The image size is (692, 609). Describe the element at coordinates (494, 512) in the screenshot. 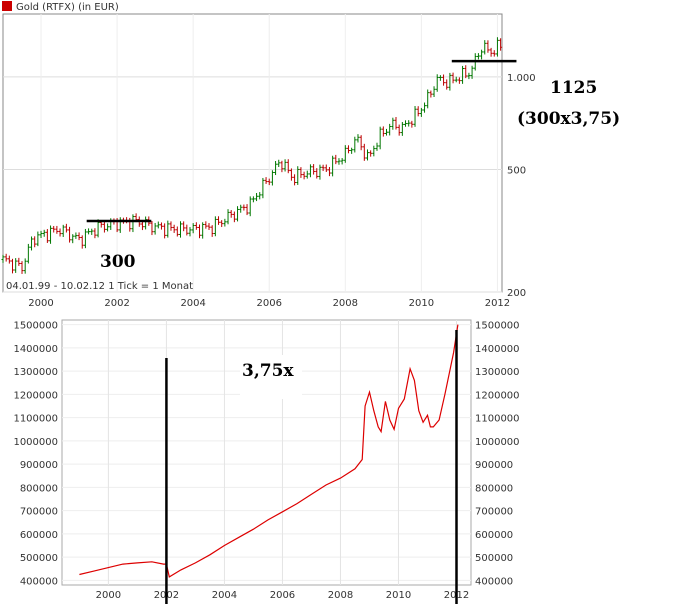

I see `value-y-tick-label-right: 700000` at that location.